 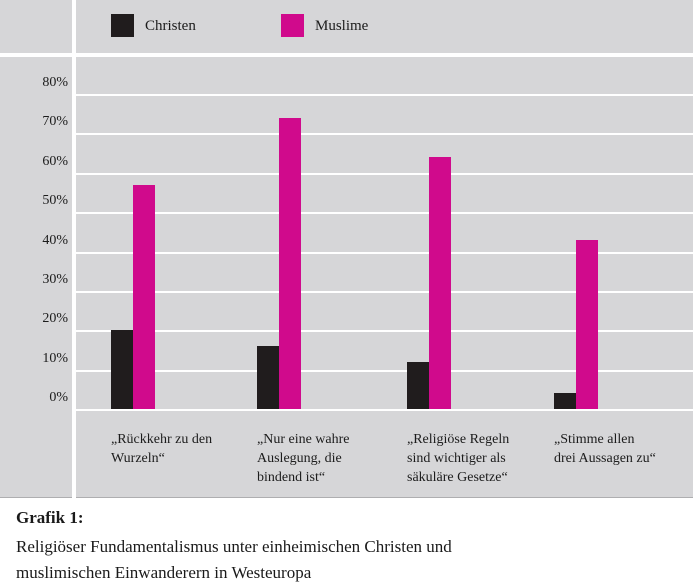 I want to click on caption-label: Grafik 1:, so click(x=50, y=517).